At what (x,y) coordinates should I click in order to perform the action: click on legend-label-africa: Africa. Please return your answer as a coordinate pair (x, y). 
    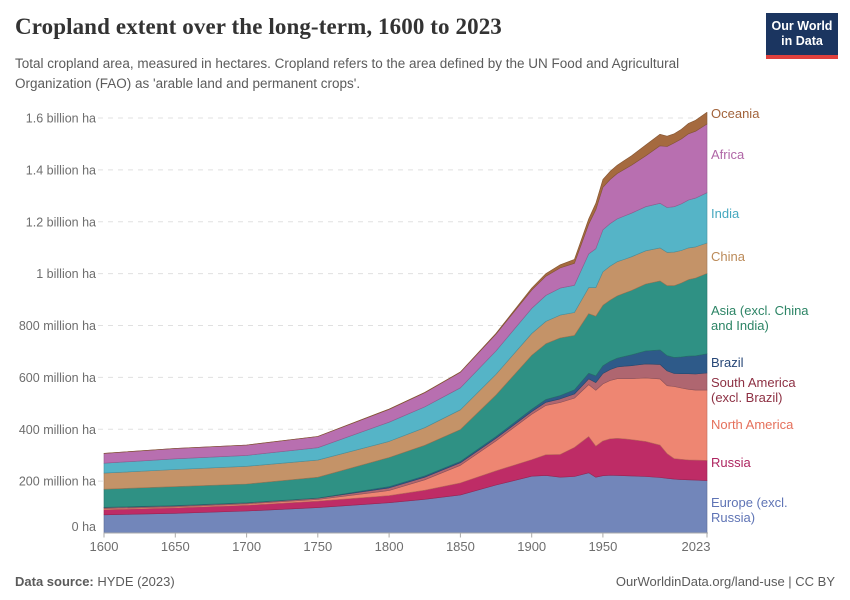
    Looking at the image, I should click on (728, 154).